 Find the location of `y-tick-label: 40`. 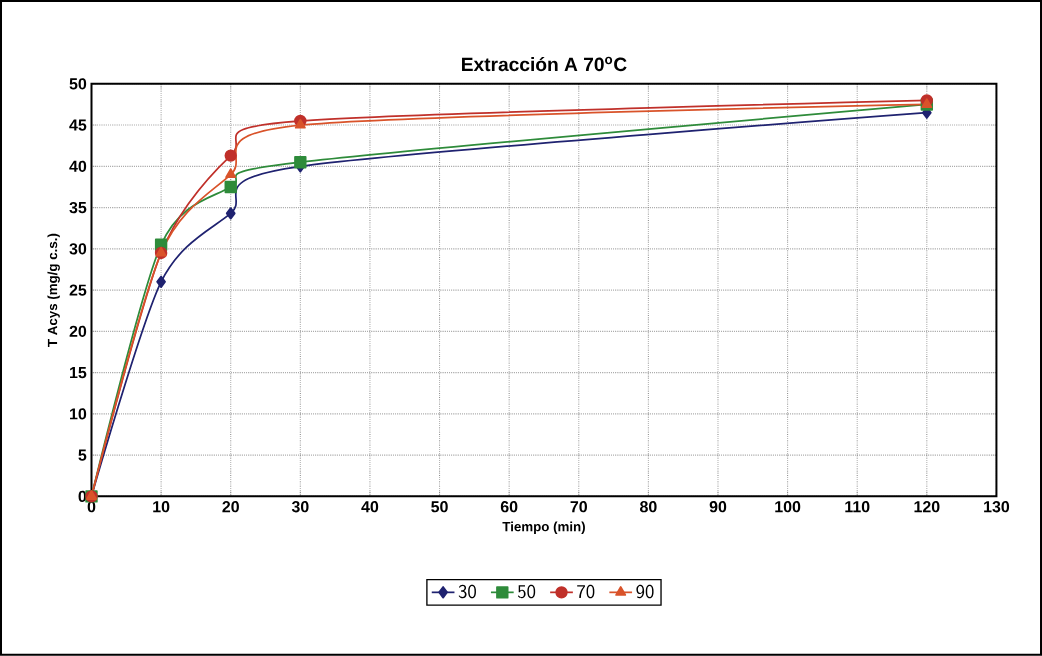

y-tick-label: 40 is located at coordinates (78, 166).